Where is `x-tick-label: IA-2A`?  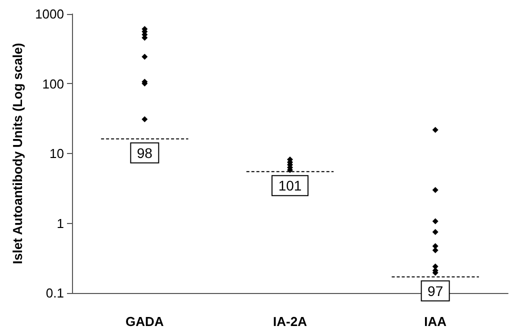 x-tick-label: IA-2A is located at coordinates (290, 321).